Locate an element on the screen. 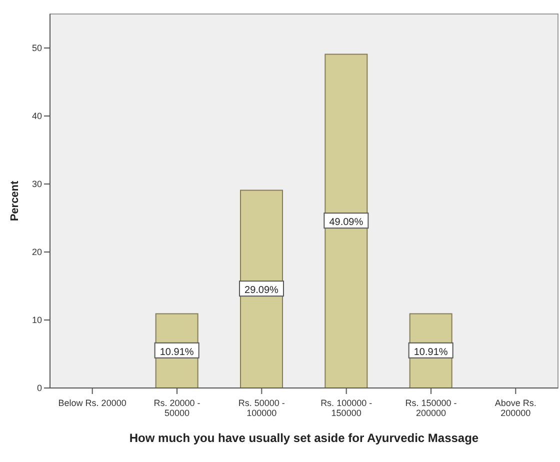 The width and height of the screenshot is (560, 462). y-tick-label: 30 is located at coordinates (37, 184).